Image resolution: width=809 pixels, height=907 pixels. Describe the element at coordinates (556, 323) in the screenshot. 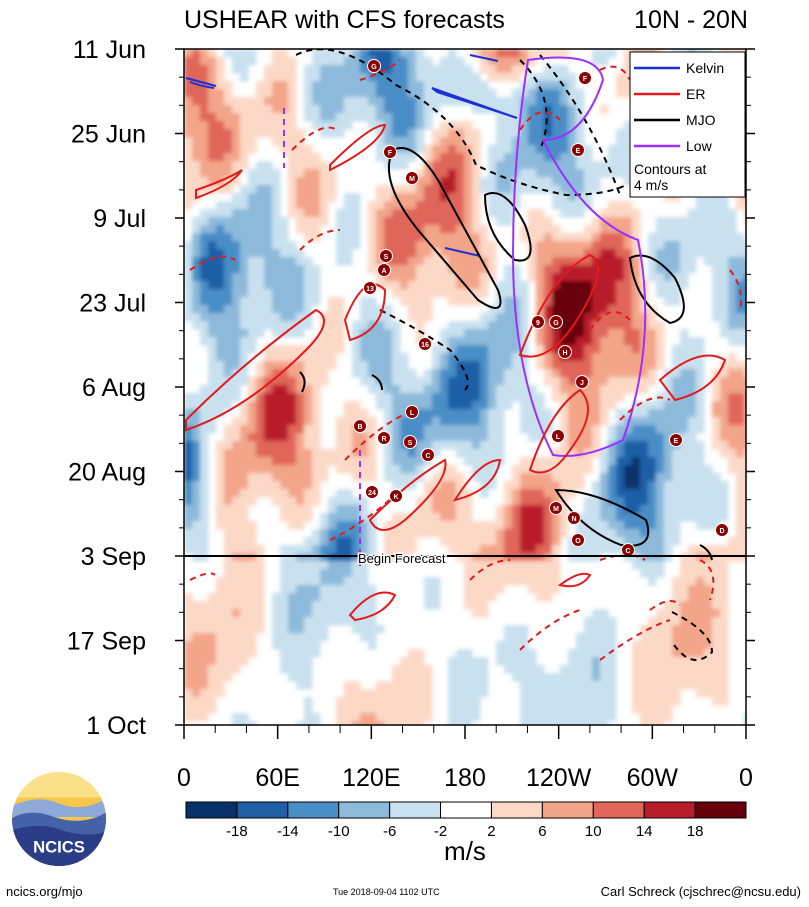

I see `storm-label: G` at that location.